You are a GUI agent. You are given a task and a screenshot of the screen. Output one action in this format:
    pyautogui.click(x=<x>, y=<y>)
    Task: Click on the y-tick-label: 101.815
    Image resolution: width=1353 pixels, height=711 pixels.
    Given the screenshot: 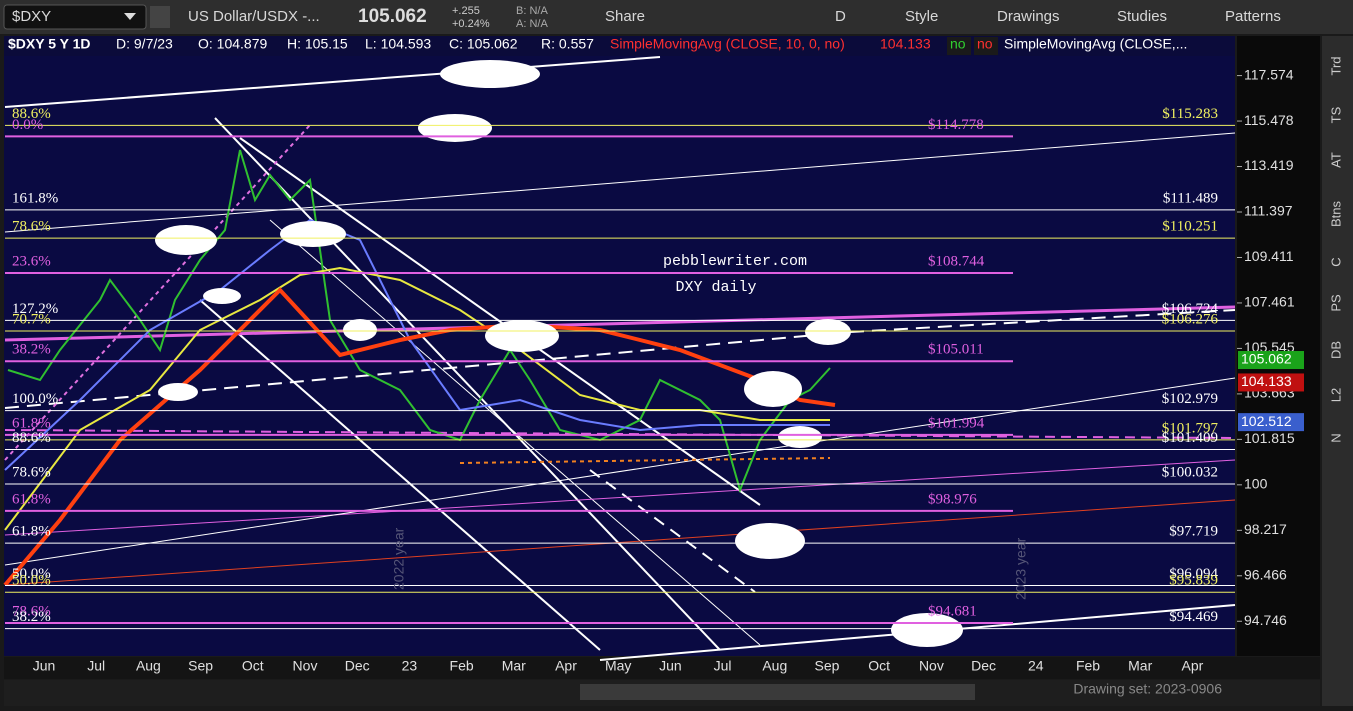 What is the action you would take?
    pyautogui.click(x=1269, y=438)
    